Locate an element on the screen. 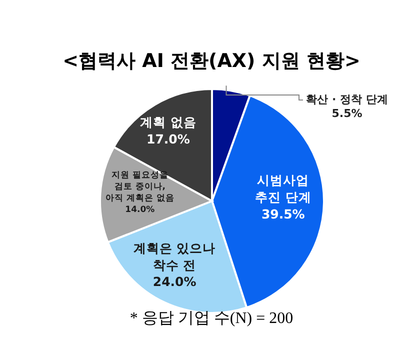 The image size is (415, 340). data-label: 14.0% is located at coordinates (140, 209).